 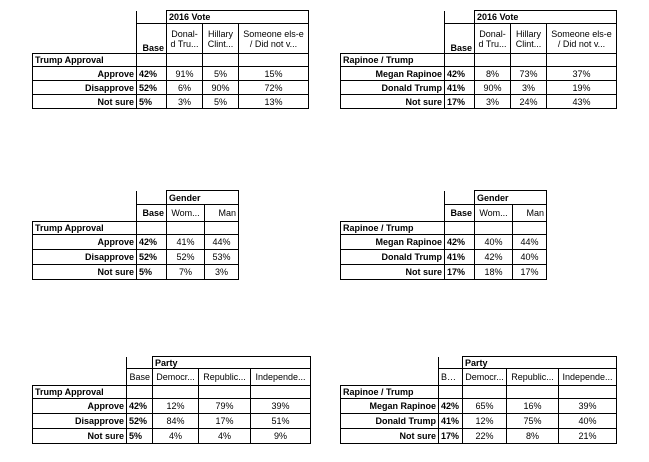 What do you see at coordinates (581, 87) in the screenshot?
I see `cell-value: 19%` at bounding box center [581, 87].